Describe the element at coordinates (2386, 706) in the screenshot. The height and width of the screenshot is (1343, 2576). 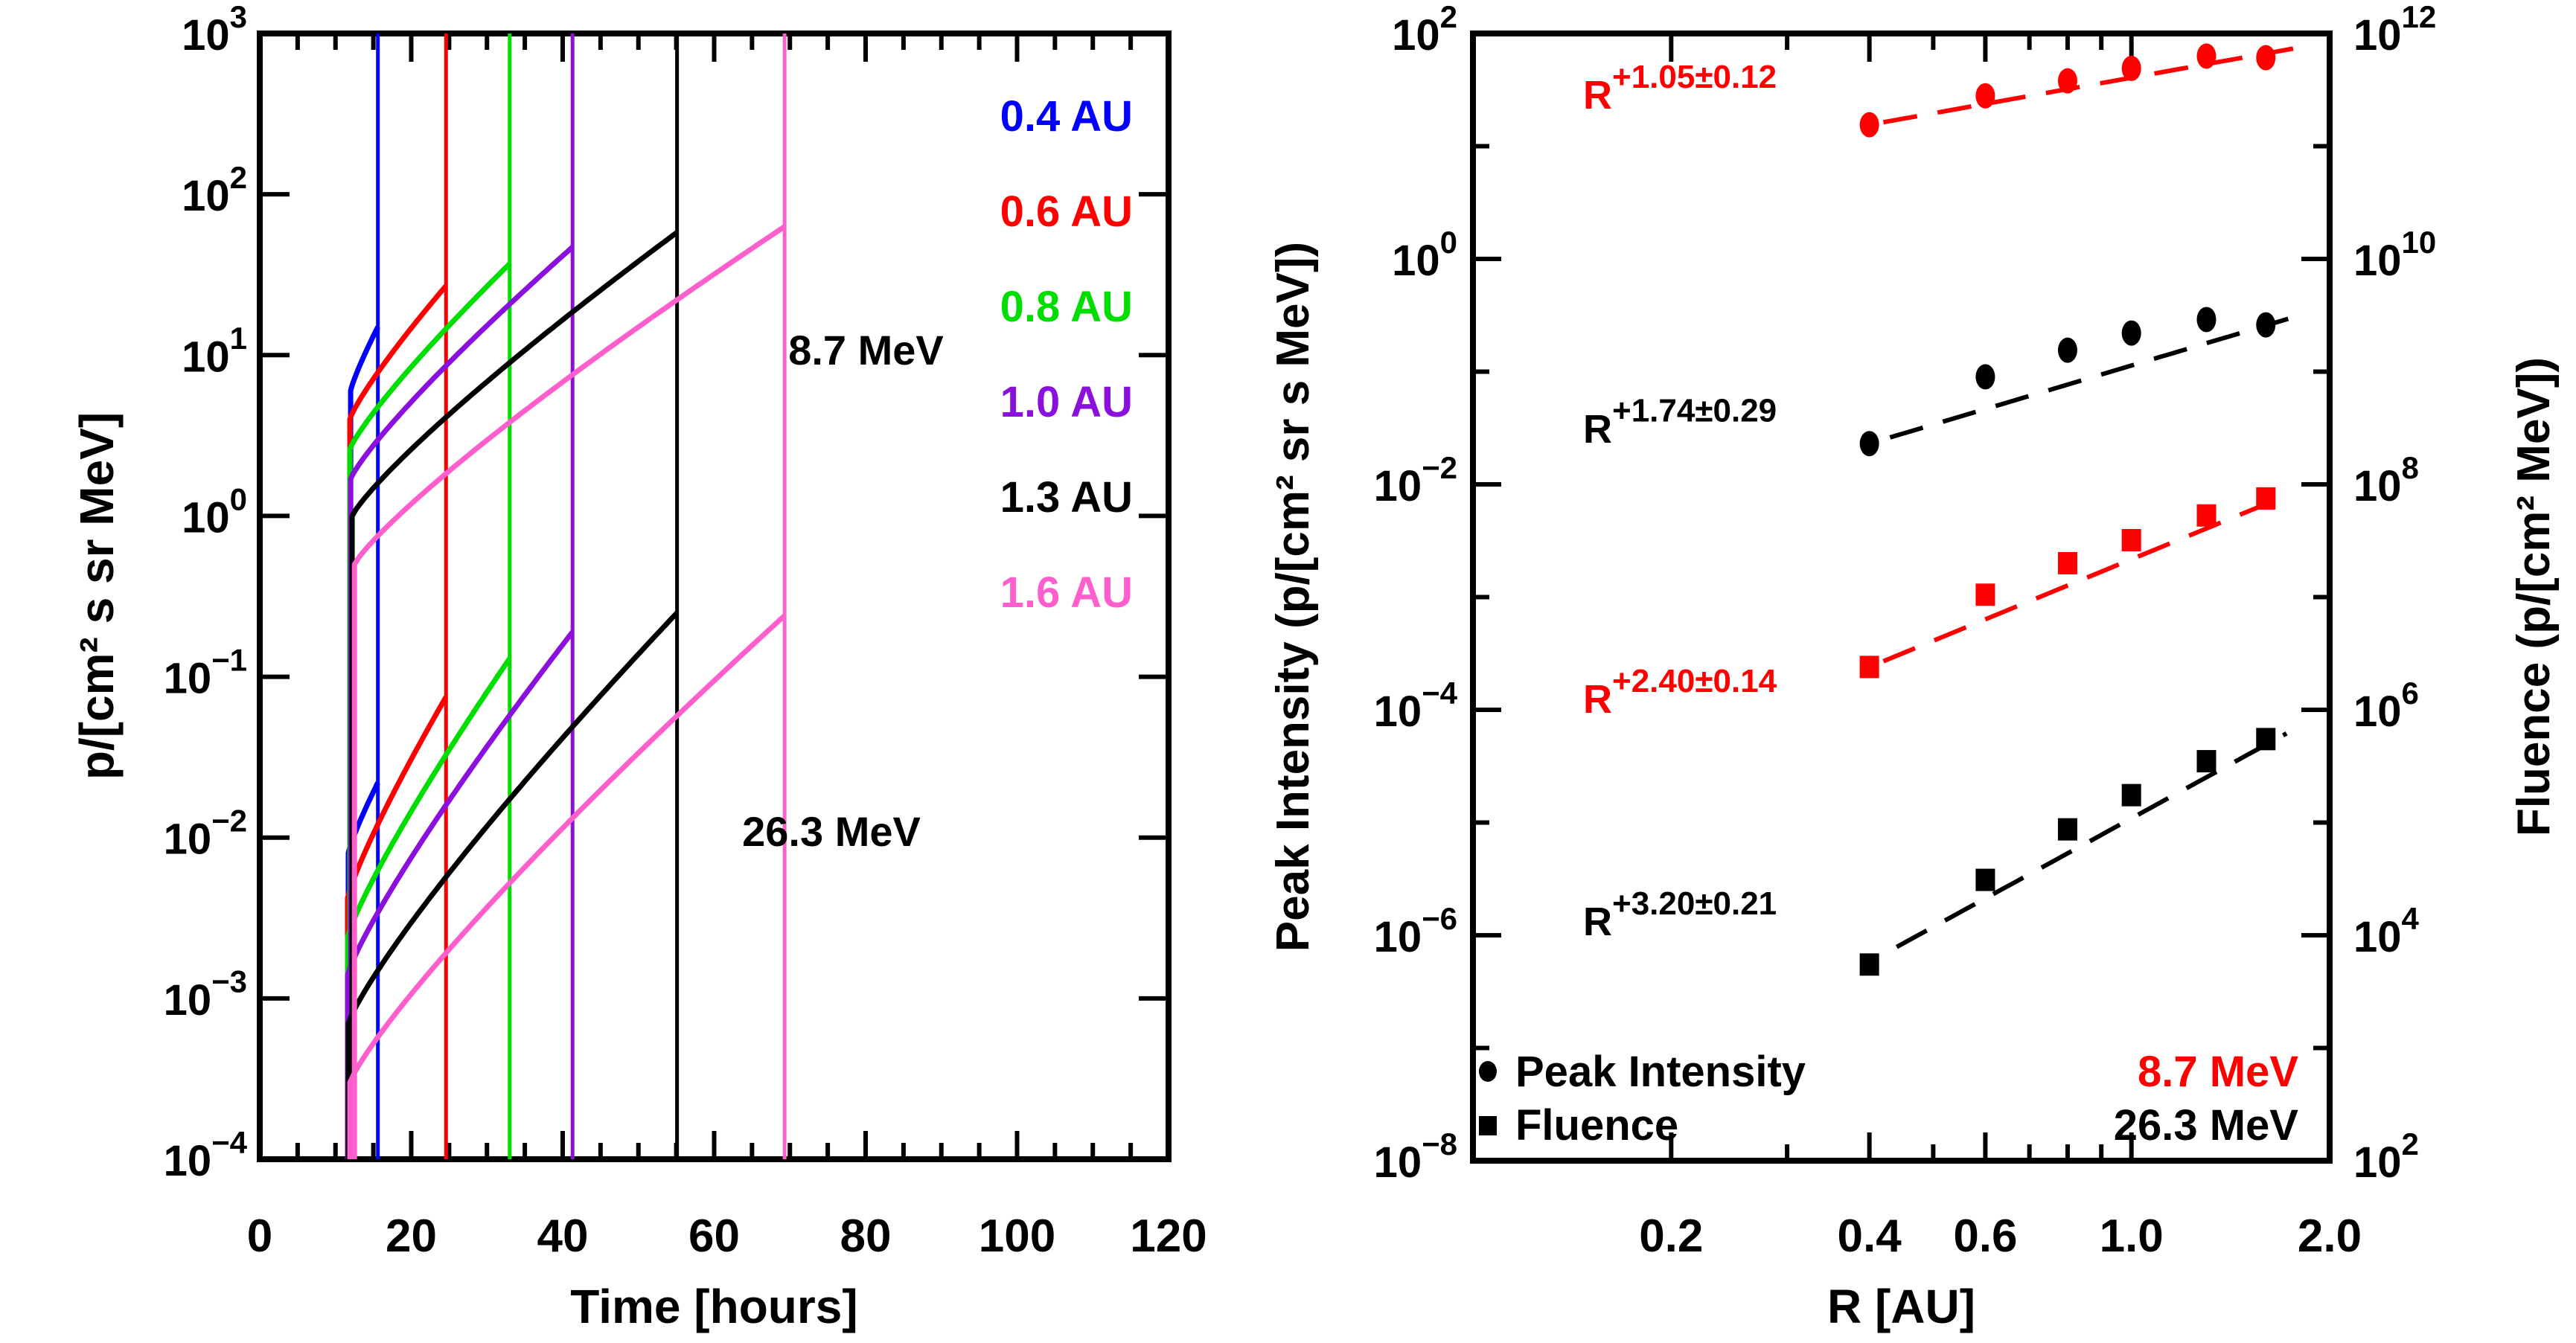
I see `yright-tick-label: 10⁶` at that location.